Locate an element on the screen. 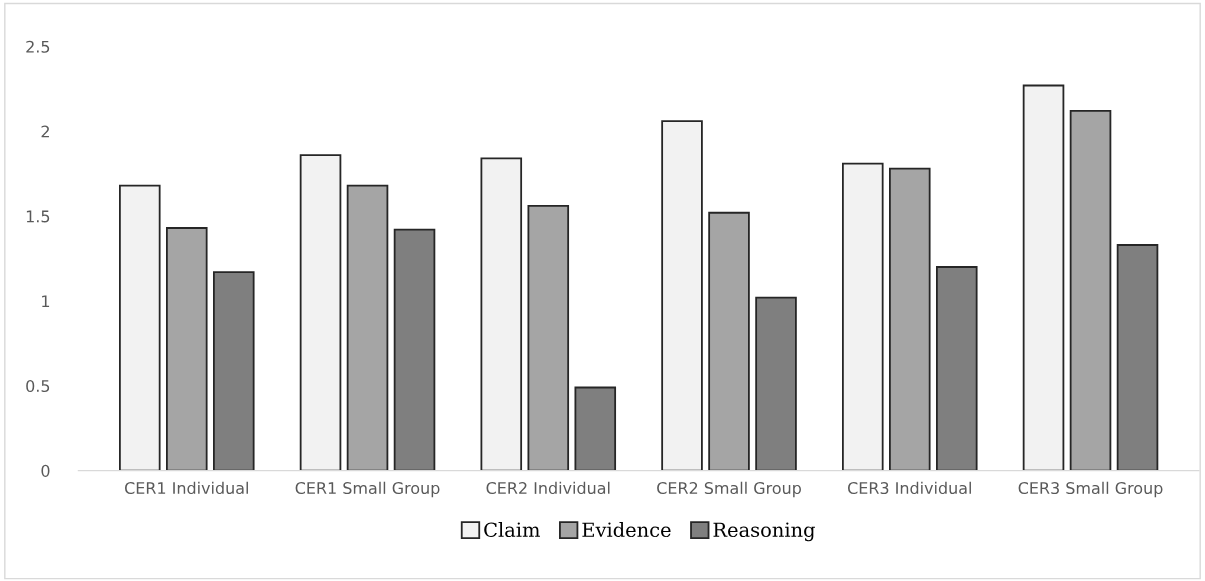 The image size is (1205, 581). x-tick-label: CER3 Small Group is located at coordinates (1090, 489).